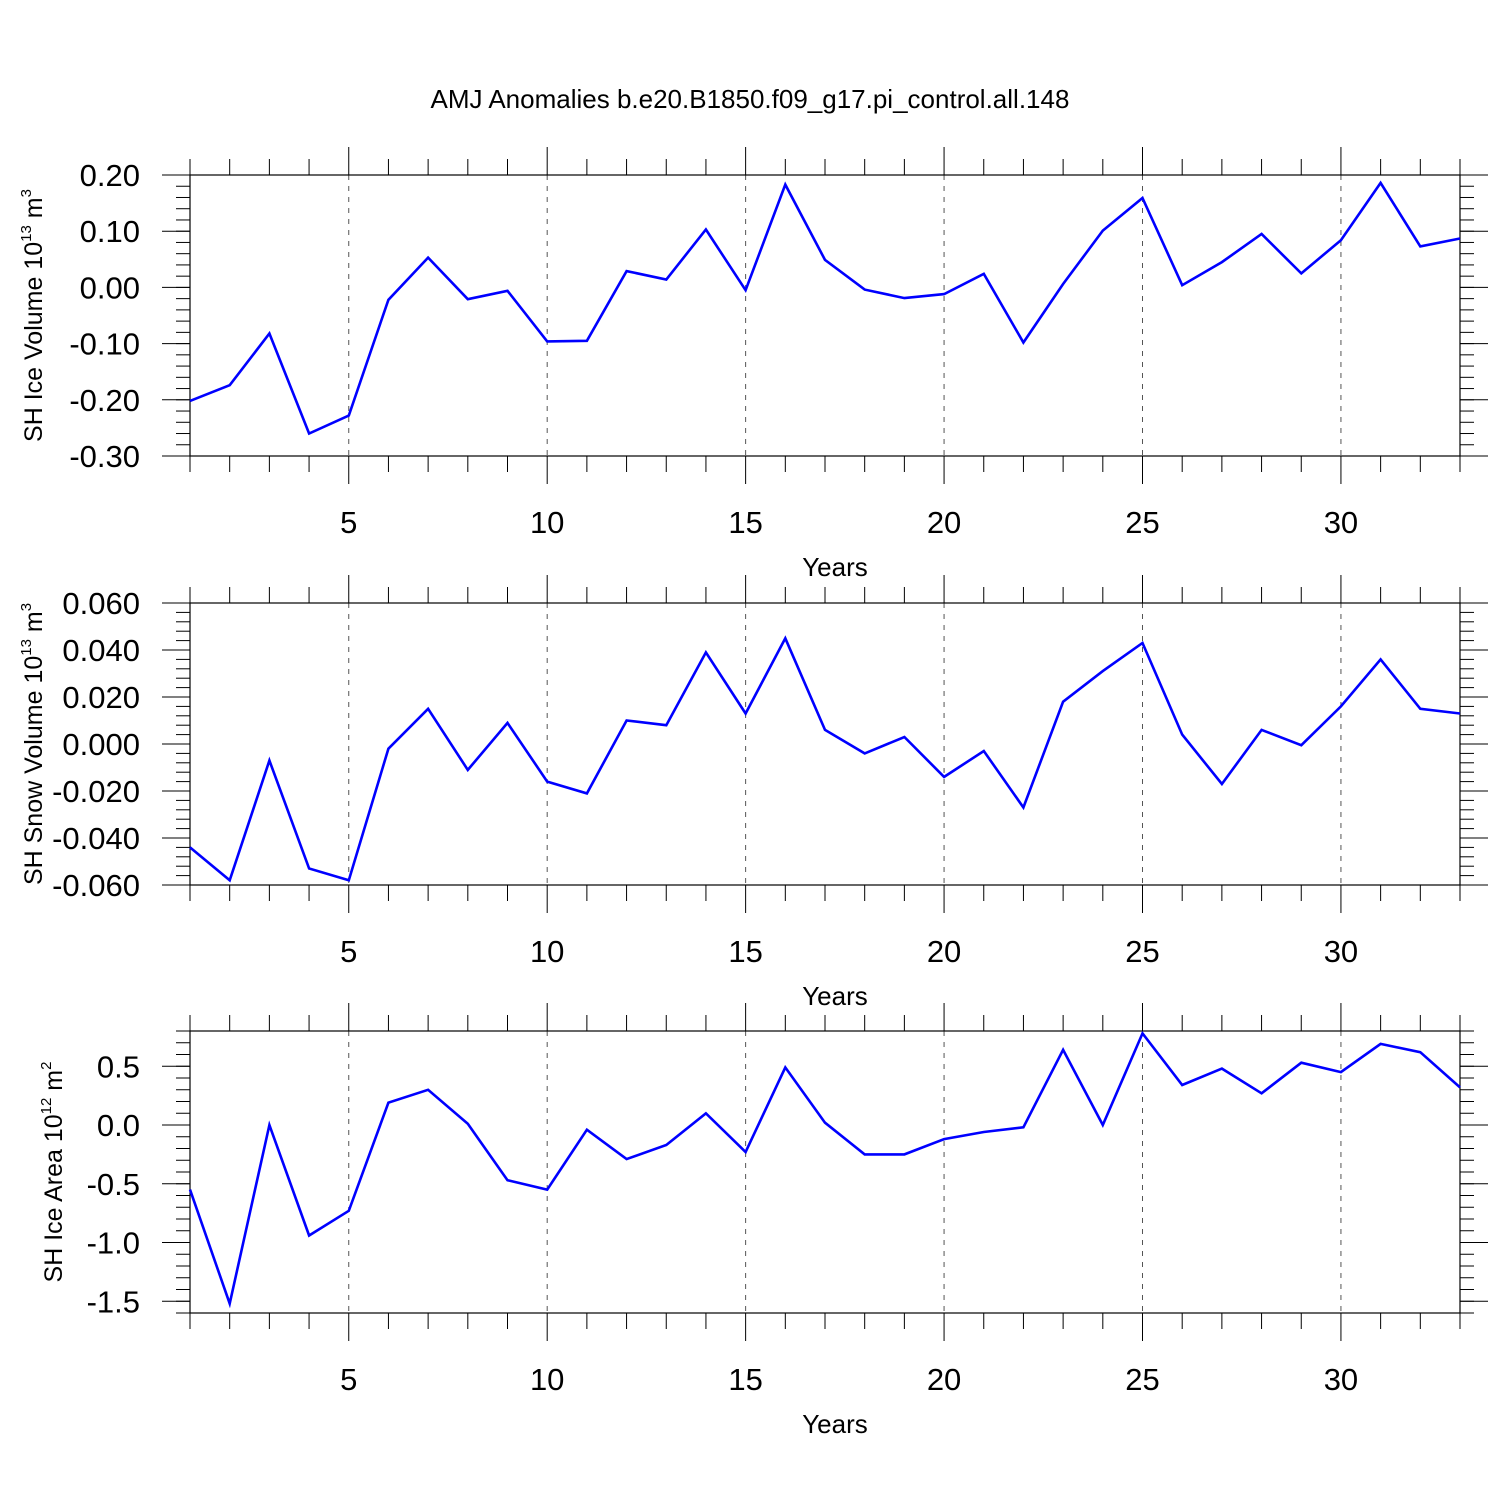 The image size is (1500, 1500). Describe the element at coordinates (96, 885) in the screenshot. I see `y-tick-label: -0.060` at that location.